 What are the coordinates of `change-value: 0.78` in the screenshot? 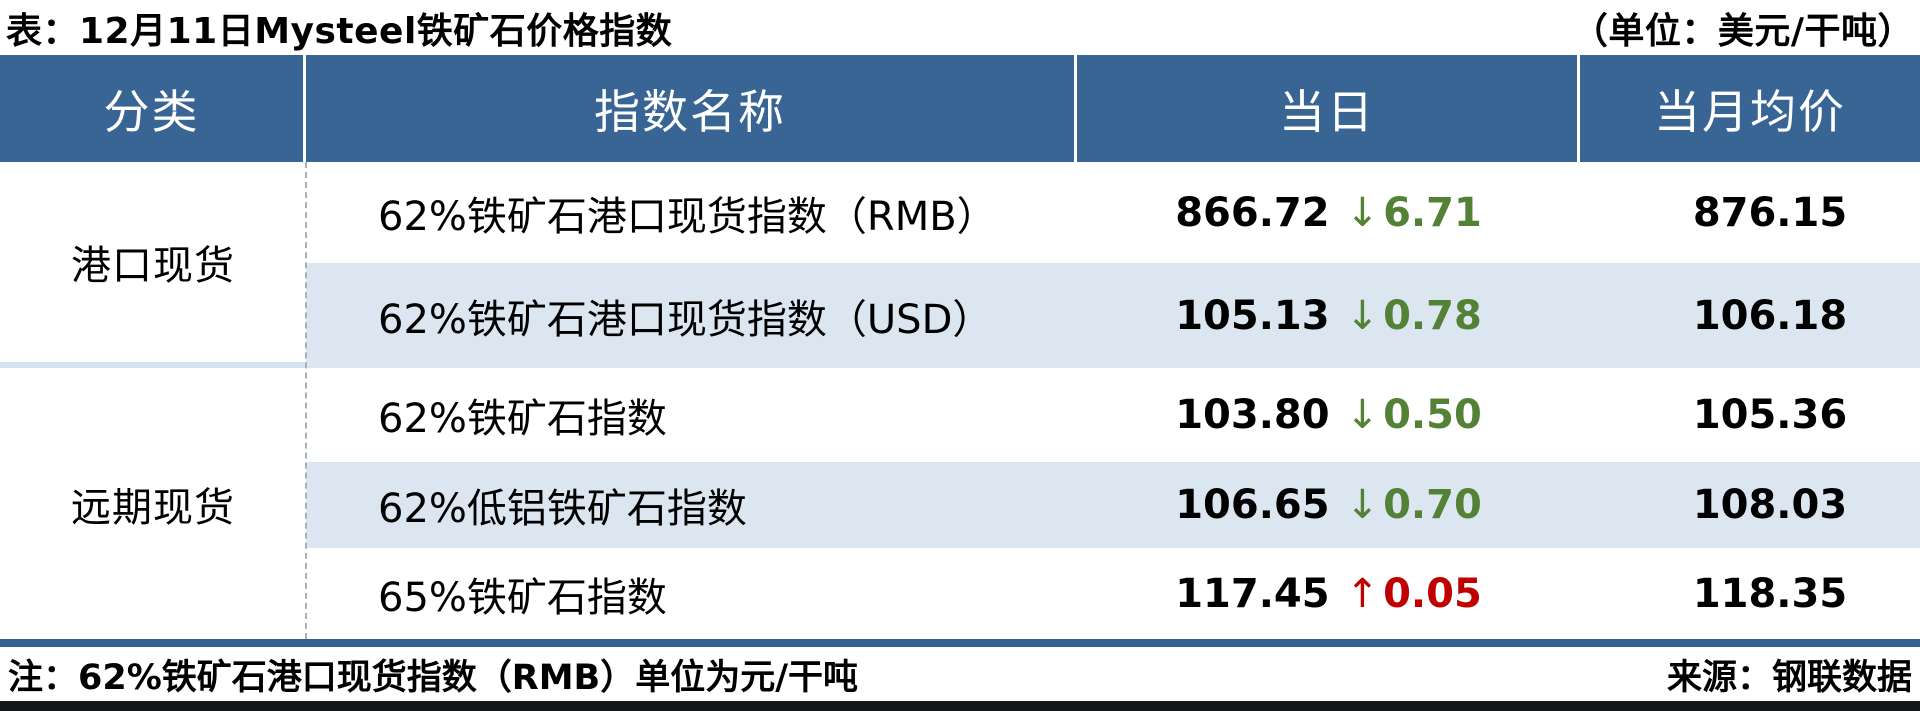 It's located at (1432, 315).